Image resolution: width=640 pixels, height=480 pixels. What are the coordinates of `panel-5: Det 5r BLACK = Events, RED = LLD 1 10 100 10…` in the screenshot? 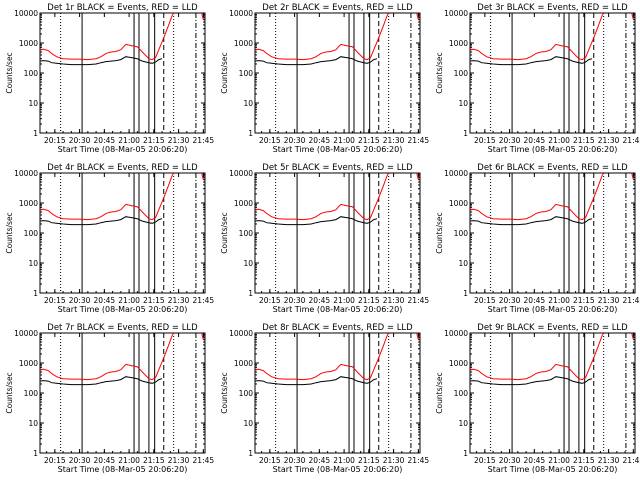 It's located at (324, 238).